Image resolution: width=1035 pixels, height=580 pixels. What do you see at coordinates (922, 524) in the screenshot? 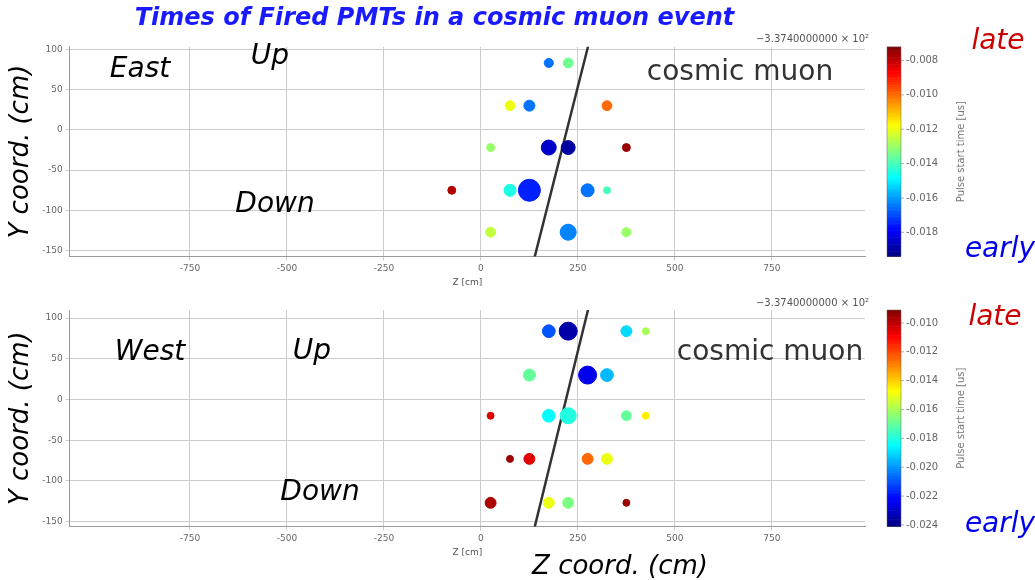
I see `color-bar-label: -0.024` at bounding box center [922, 524].